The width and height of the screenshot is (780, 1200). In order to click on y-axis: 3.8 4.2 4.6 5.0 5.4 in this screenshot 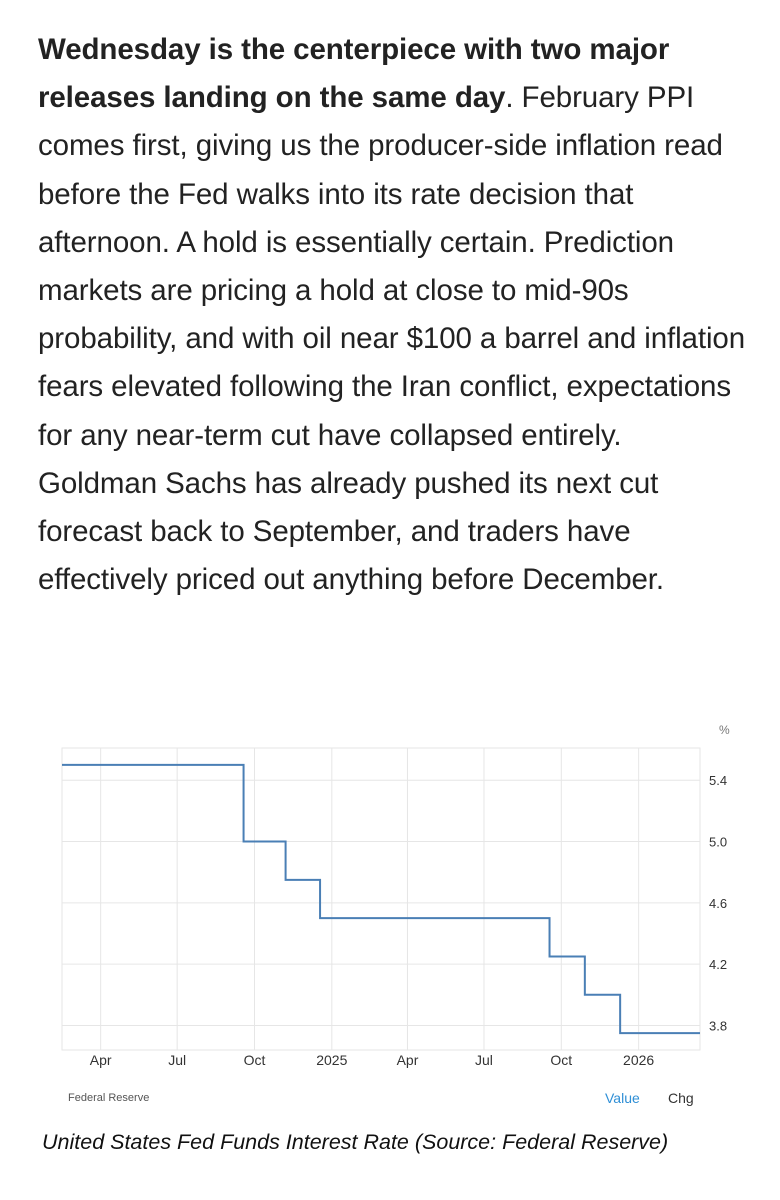, I will do `click(718, 903)`.